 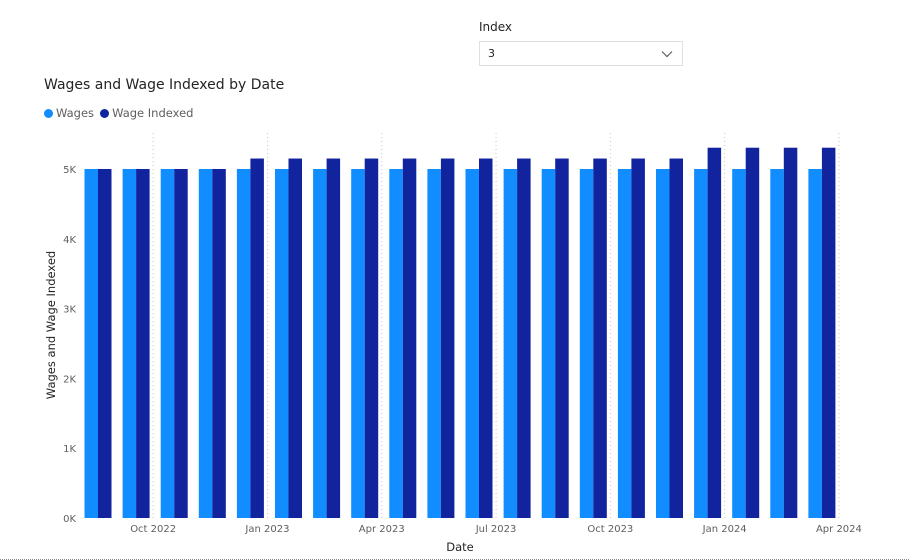 I want to click on x-axis-title: Date, so click(x=460, y=547).